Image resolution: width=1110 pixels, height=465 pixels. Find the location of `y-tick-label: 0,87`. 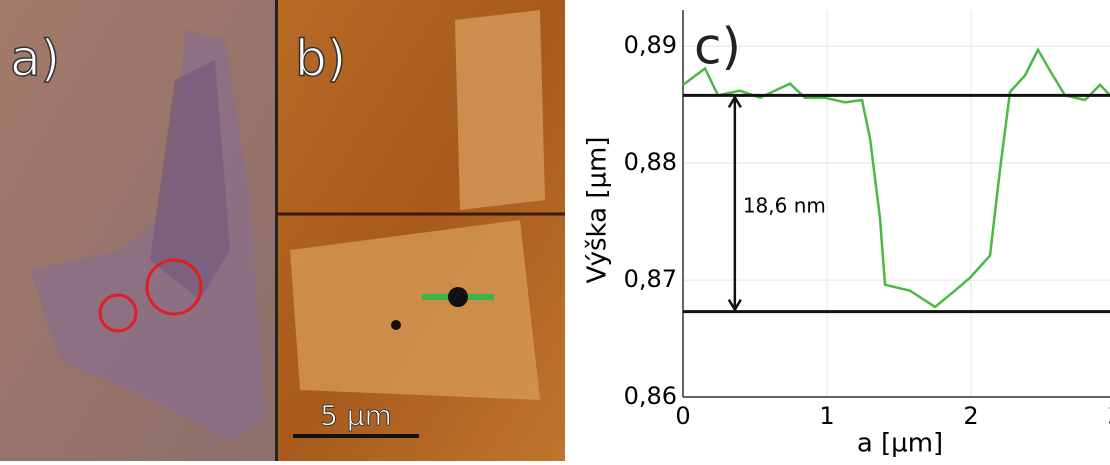

y-tick-label: 0,87 is located at coordinates (650, 279).